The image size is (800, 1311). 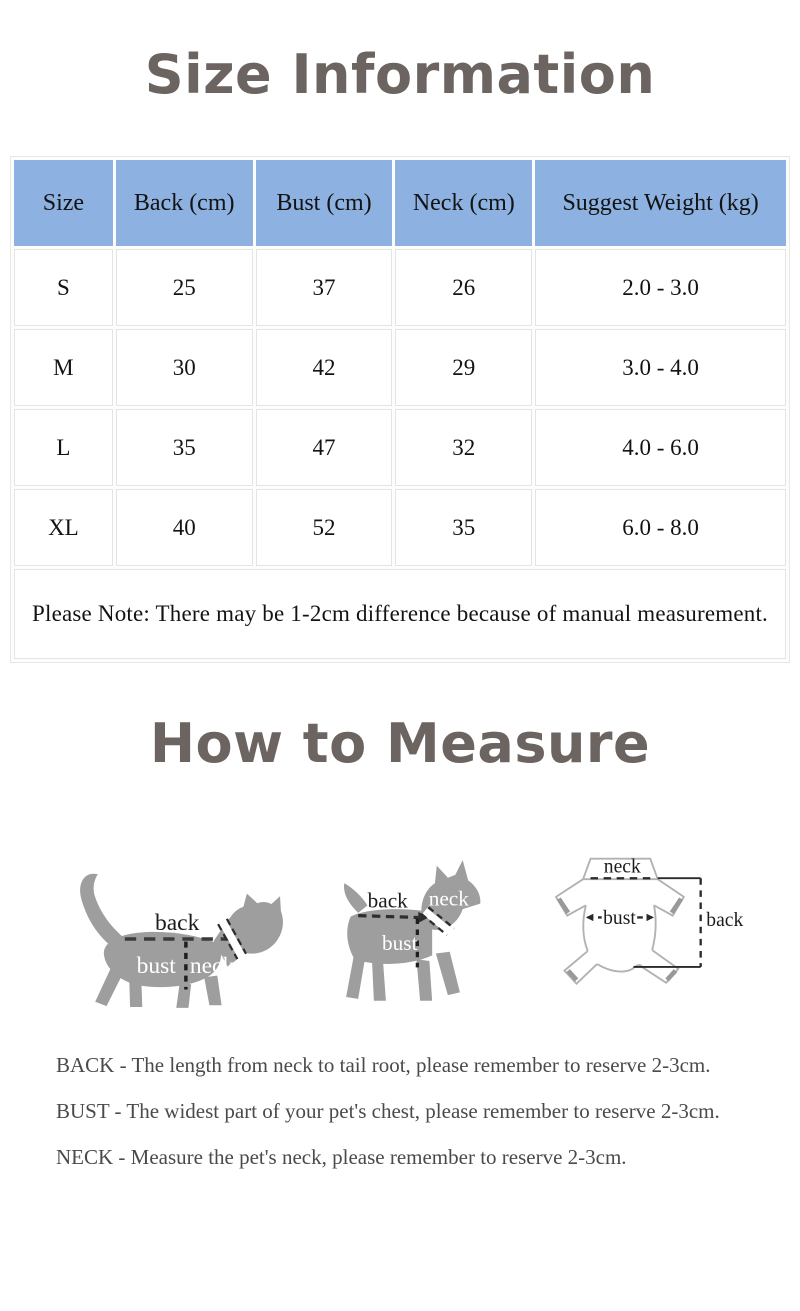 I want to click on cell-bust: 37, so click(x=324, y=288).